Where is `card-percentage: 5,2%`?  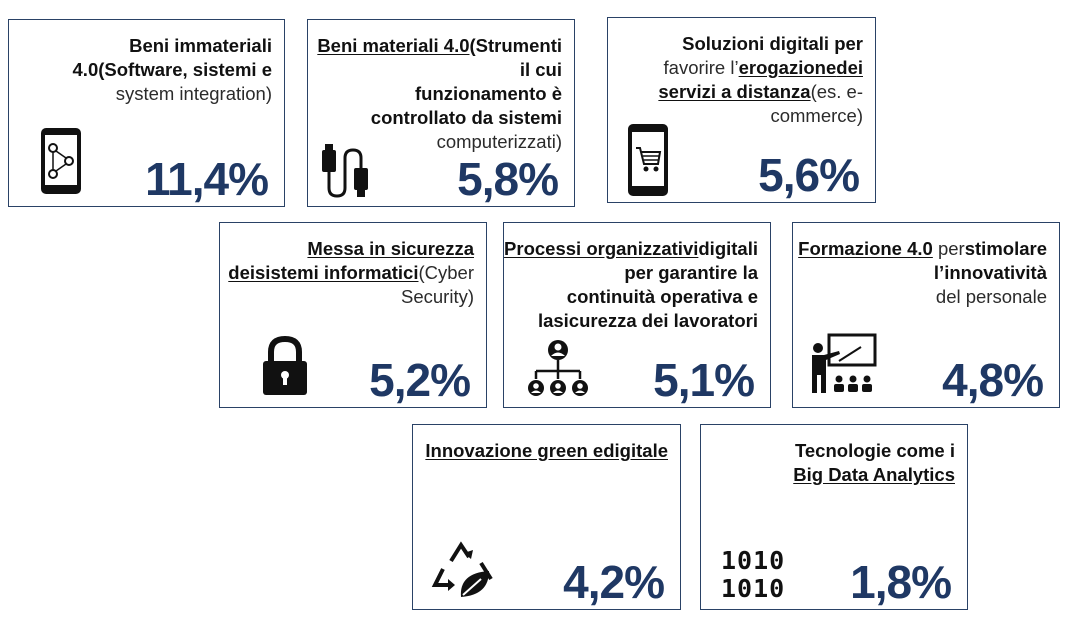 card-percentage: 5,2% is located at coordinates (420, 380).